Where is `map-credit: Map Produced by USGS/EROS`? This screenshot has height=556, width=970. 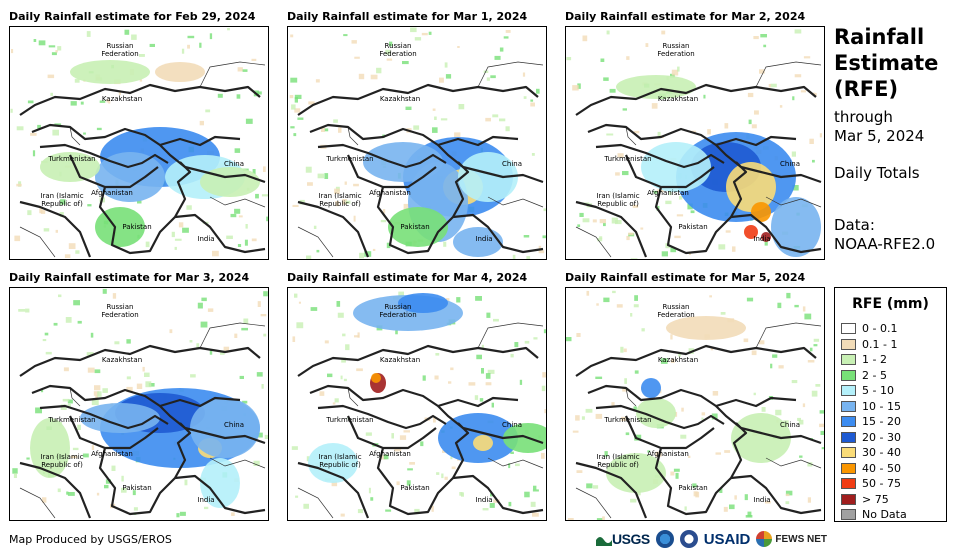
map-credit: Map Produced by USGS/EROS is located at coordinates (90, 539).